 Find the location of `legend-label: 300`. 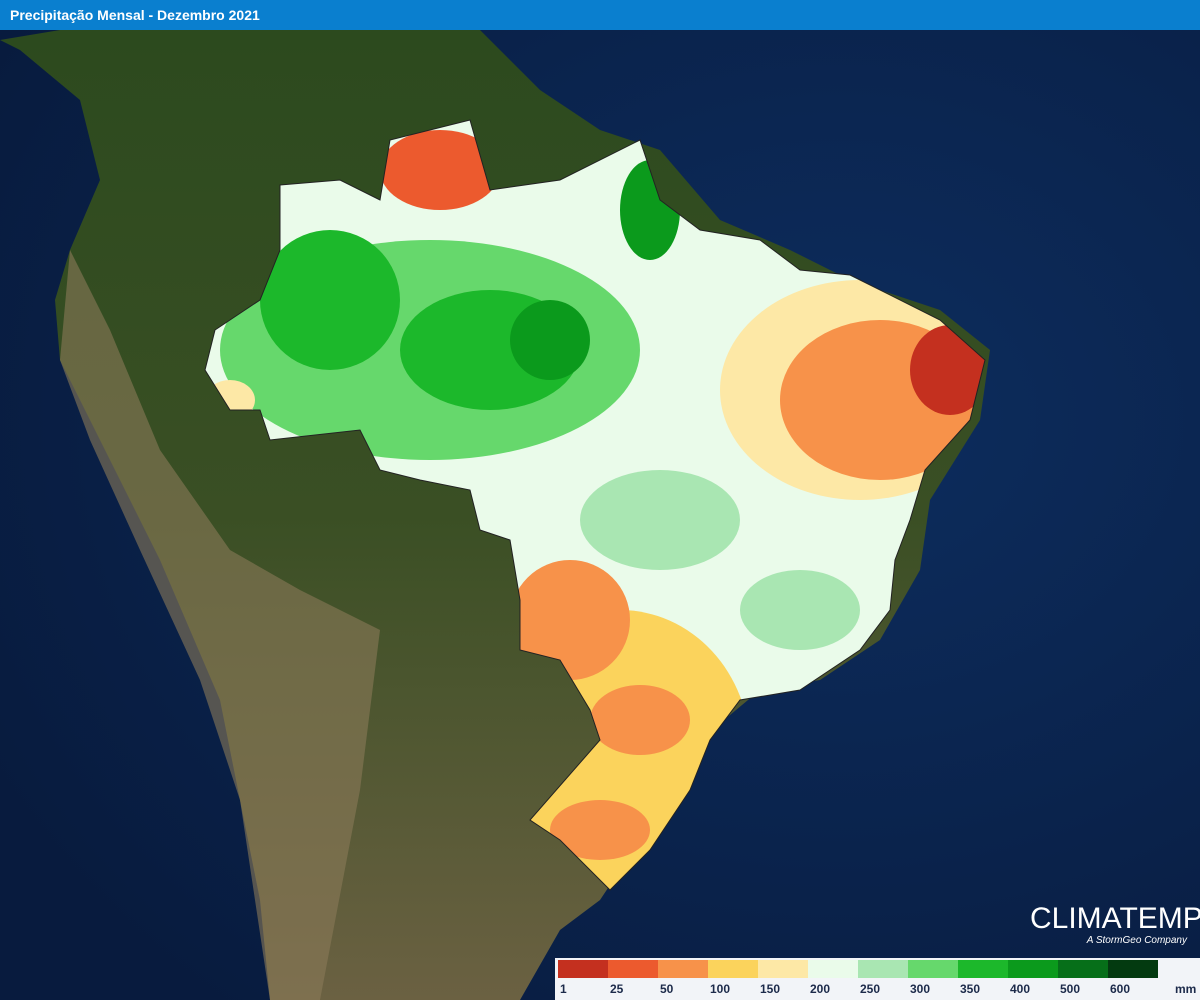

legend-label: 300 is located at coordinates (920, 989).